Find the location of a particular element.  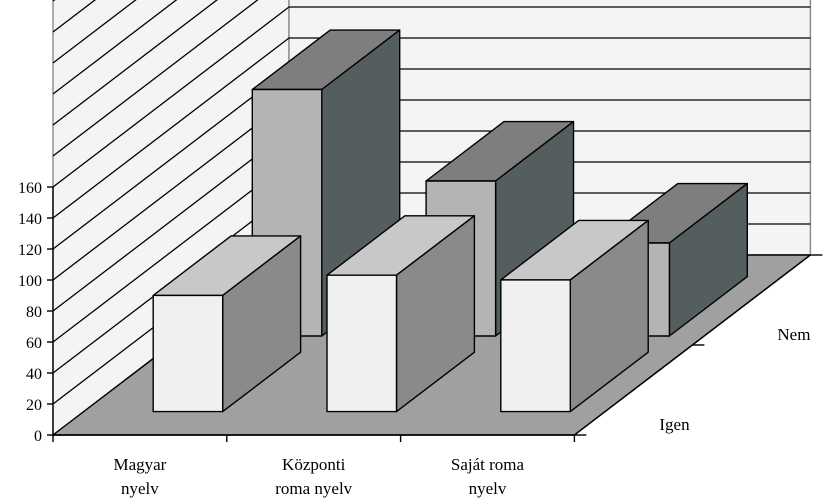

y-tick-label: 80 is located at coordinates (34, 312).